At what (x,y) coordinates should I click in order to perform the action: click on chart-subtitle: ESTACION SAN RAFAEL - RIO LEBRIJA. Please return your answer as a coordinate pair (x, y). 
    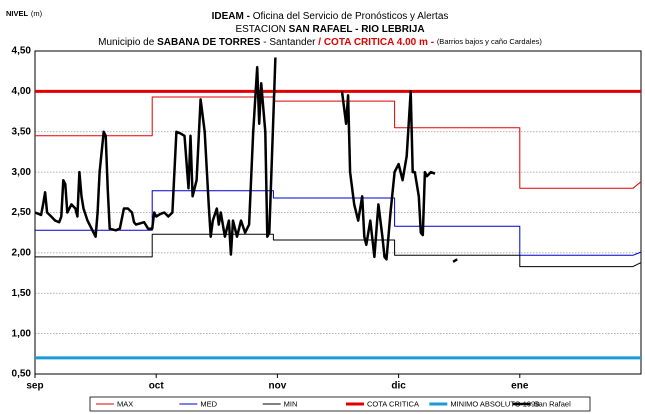
    Looking at the image, I should click on (329, 29).